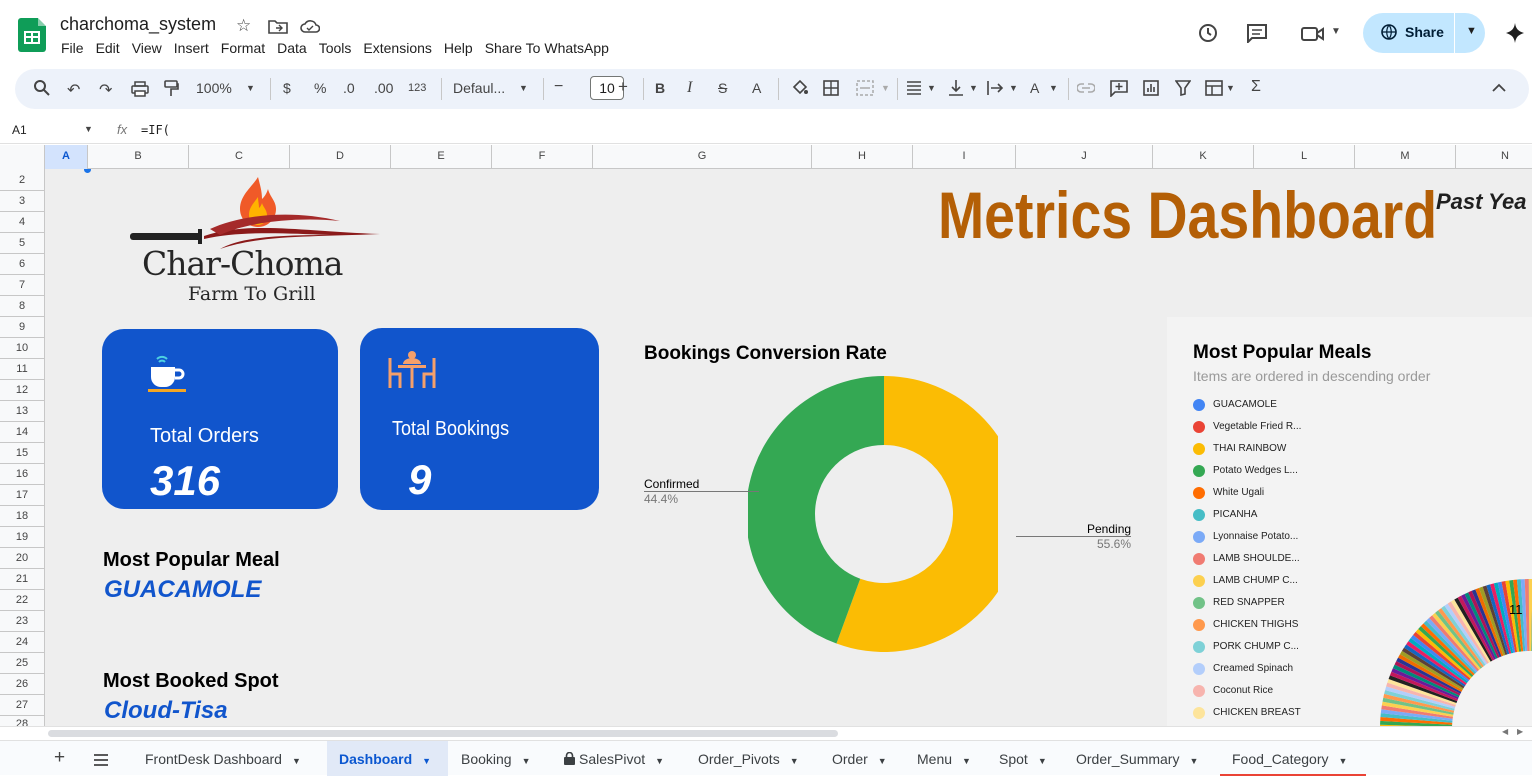  I want to click on column-header-m: M, so click(1405, 157).